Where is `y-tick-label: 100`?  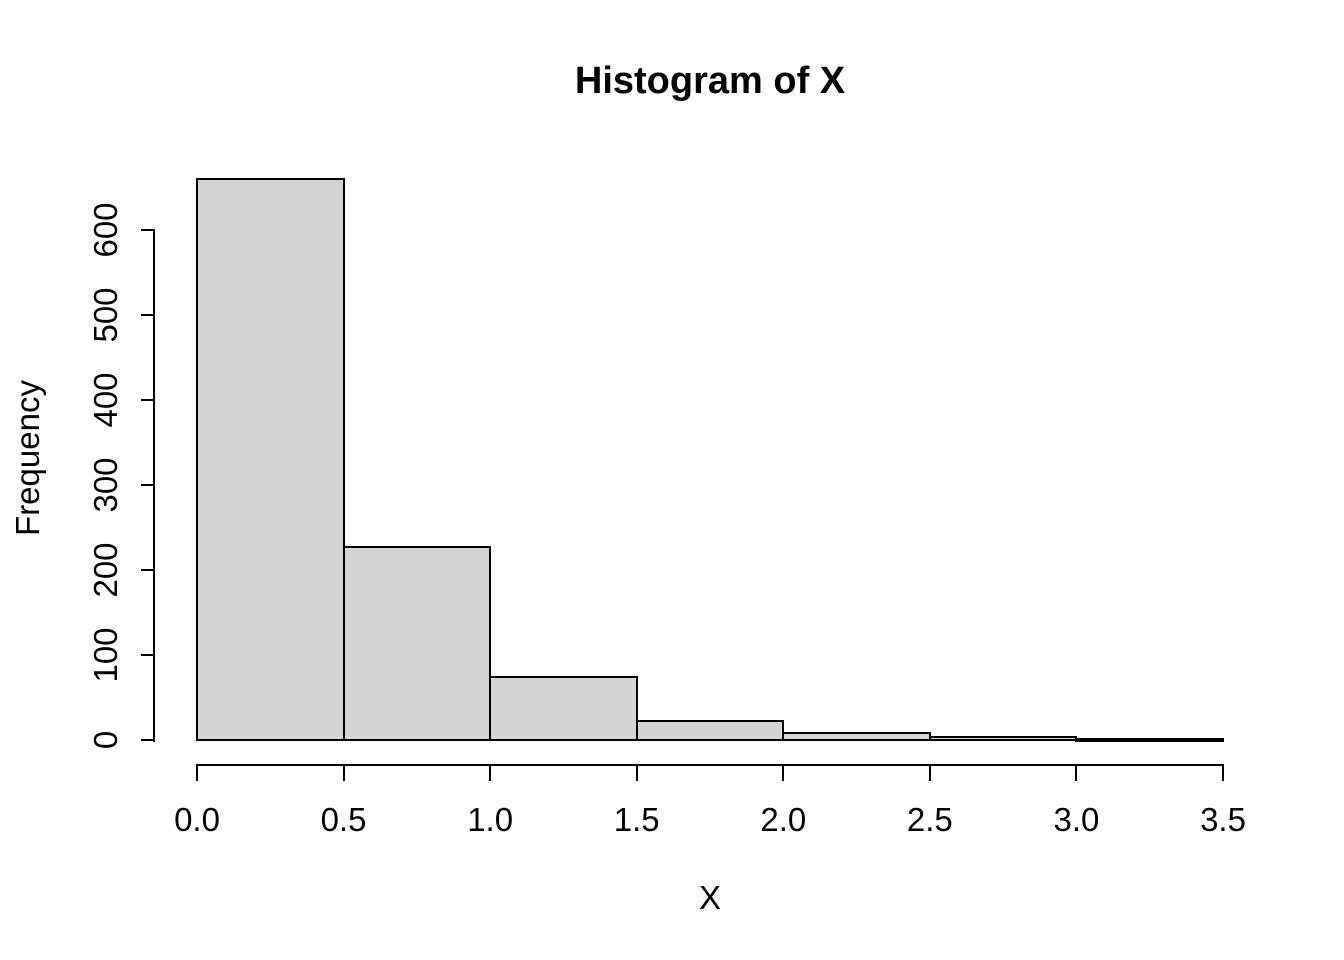
y-tick-label: 100 is located at coordinates (105, 655).